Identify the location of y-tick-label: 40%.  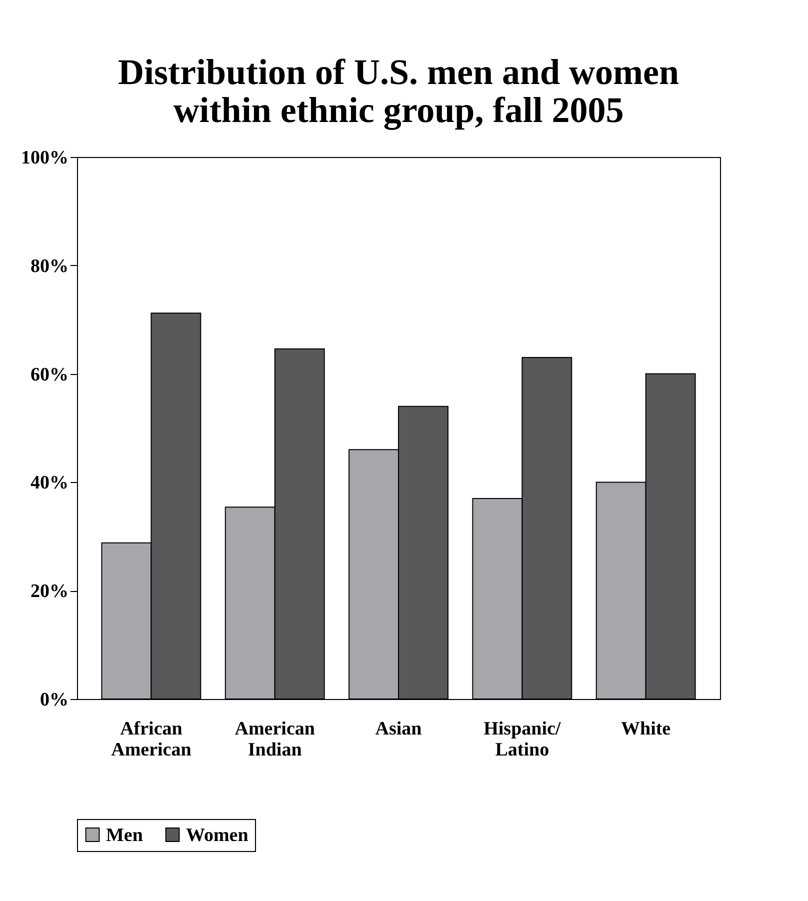
(49, 483).